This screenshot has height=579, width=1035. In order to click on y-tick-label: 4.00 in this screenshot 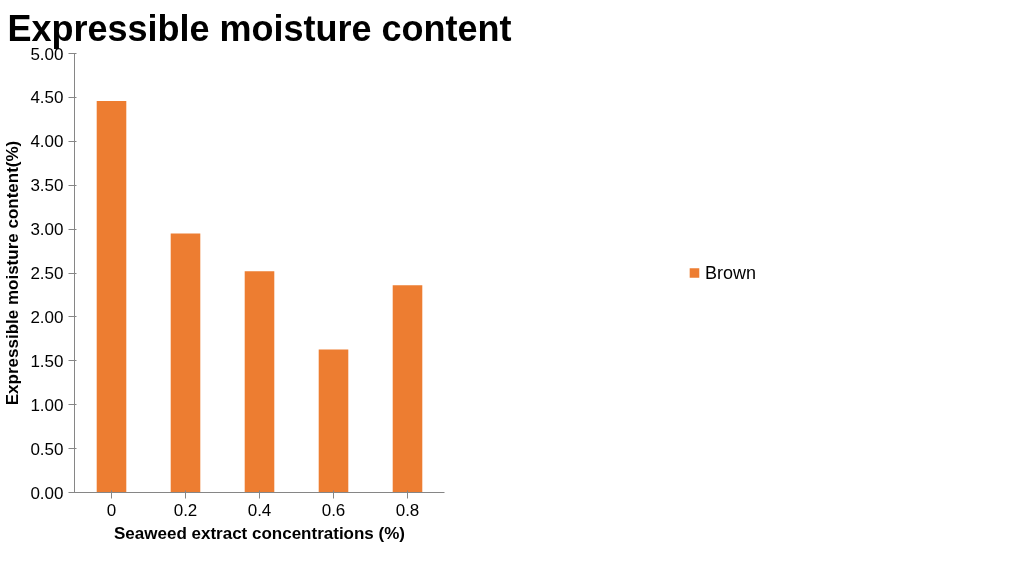, I will do `click(47, 142)`.